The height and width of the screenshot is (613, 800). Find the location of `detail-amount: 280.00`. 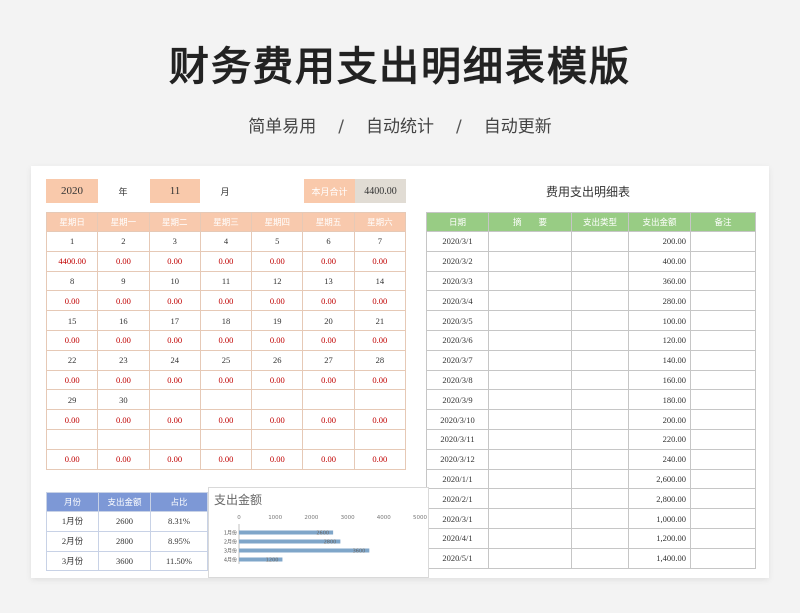

detail-amount: 280.00 is located at coordinates (659, 301).